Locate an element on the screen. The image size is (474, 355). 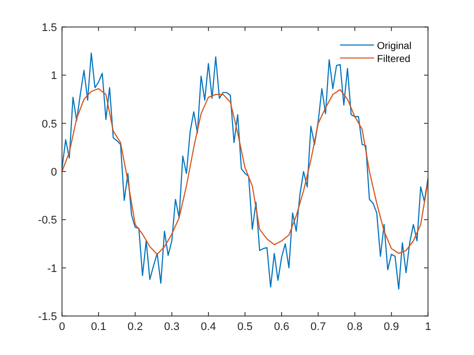
x-tick-label: 0.5 is located at coordinates (245, 327).